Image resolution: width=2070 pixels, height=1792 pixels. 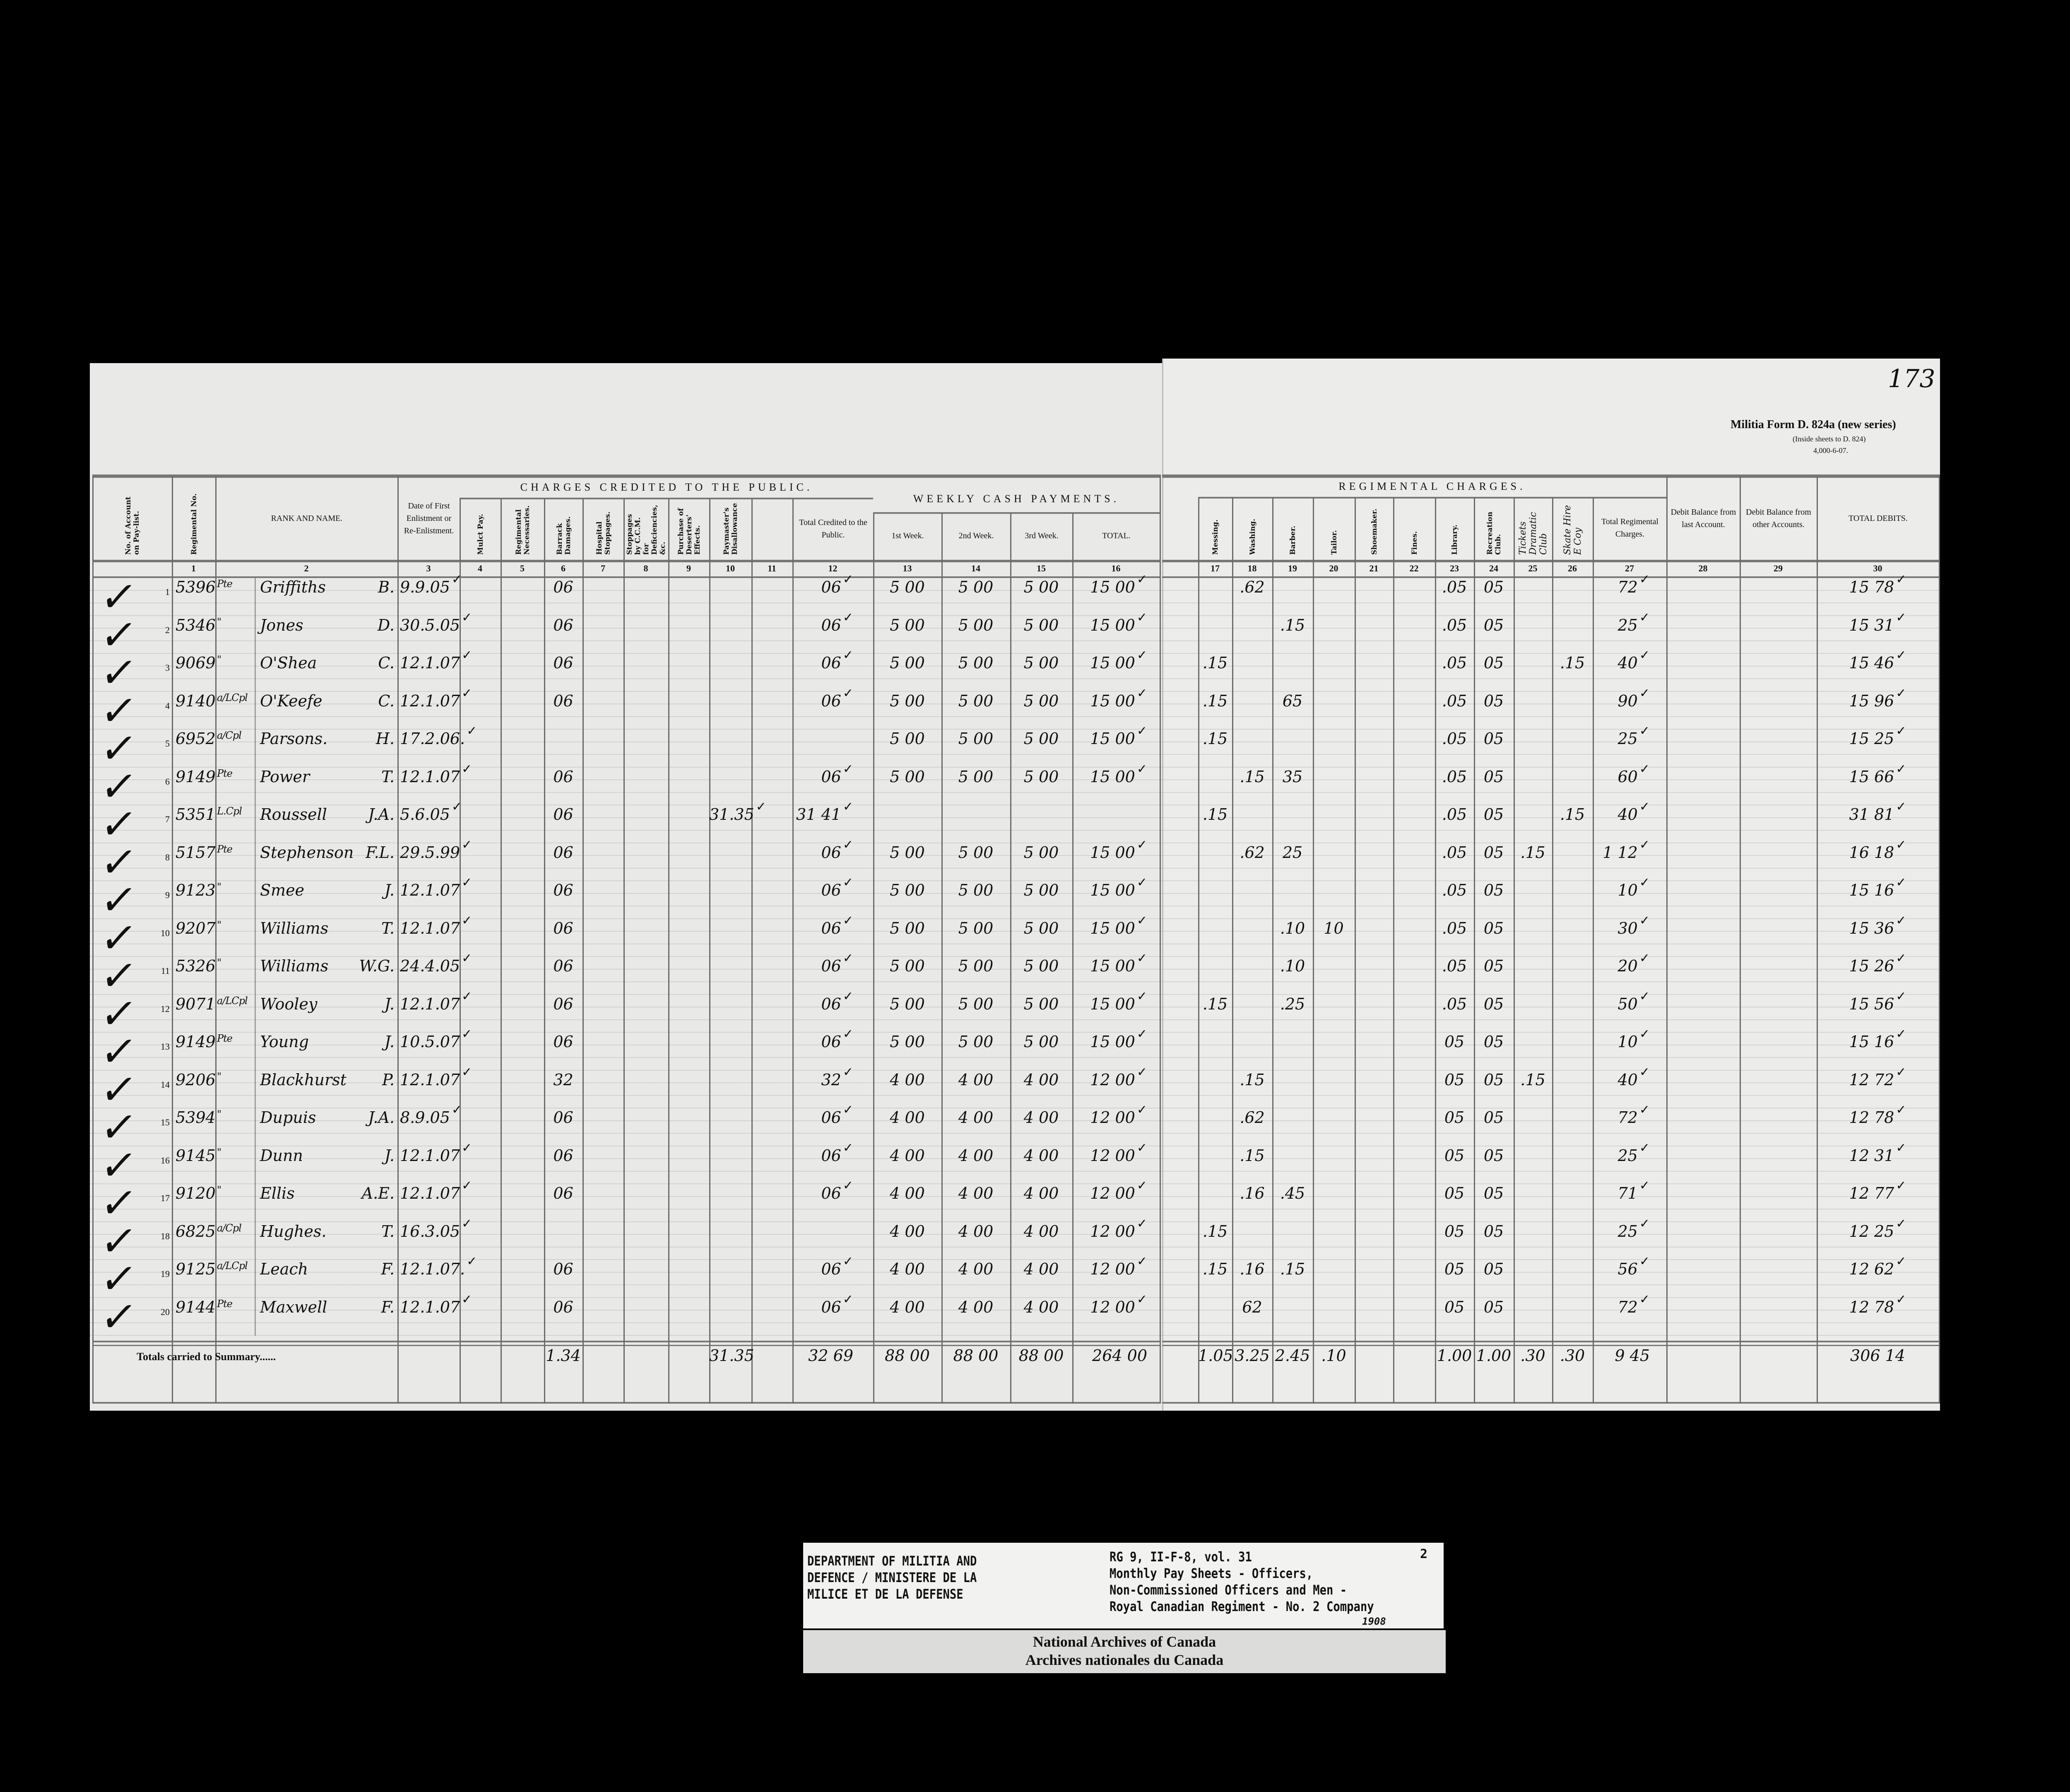 I want to click on archives-fr: Archives nationales du Canada, so click(x=1124, y=1660).